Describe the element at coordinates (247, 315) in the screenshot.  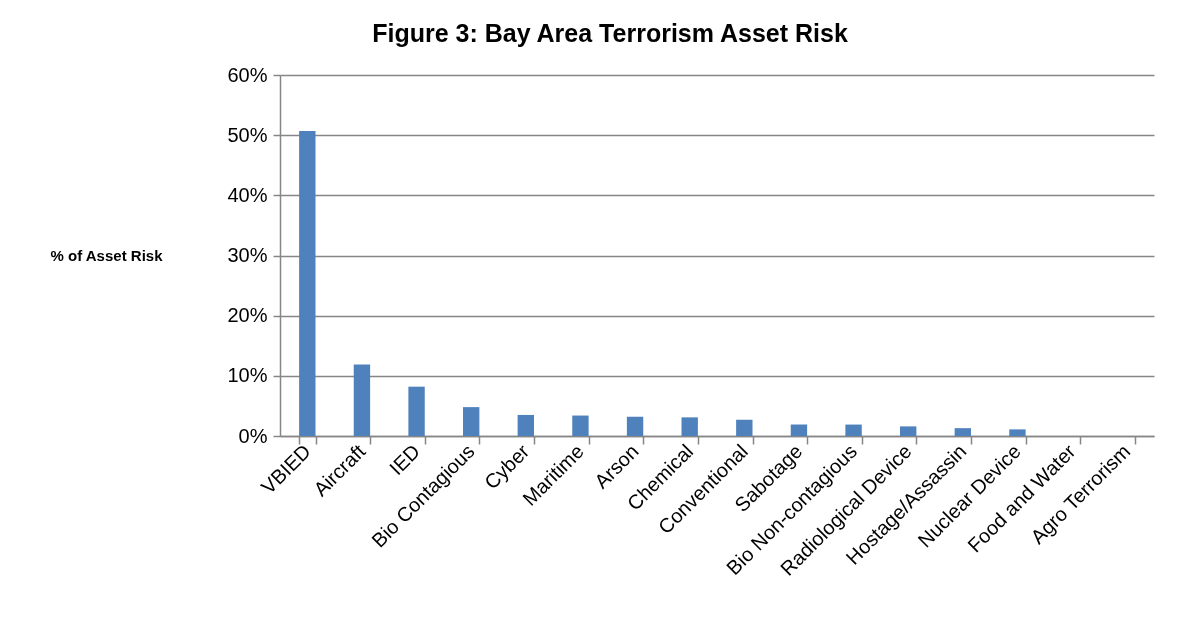
I see `y-tick-label: 20%` at that location.